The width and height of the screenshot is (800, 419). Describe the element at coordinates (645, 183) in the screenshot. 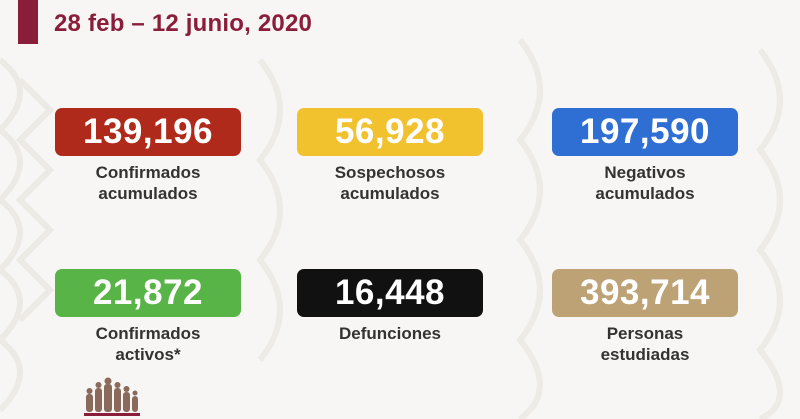

I see `stat-label: Negativos acumulados` at that location.